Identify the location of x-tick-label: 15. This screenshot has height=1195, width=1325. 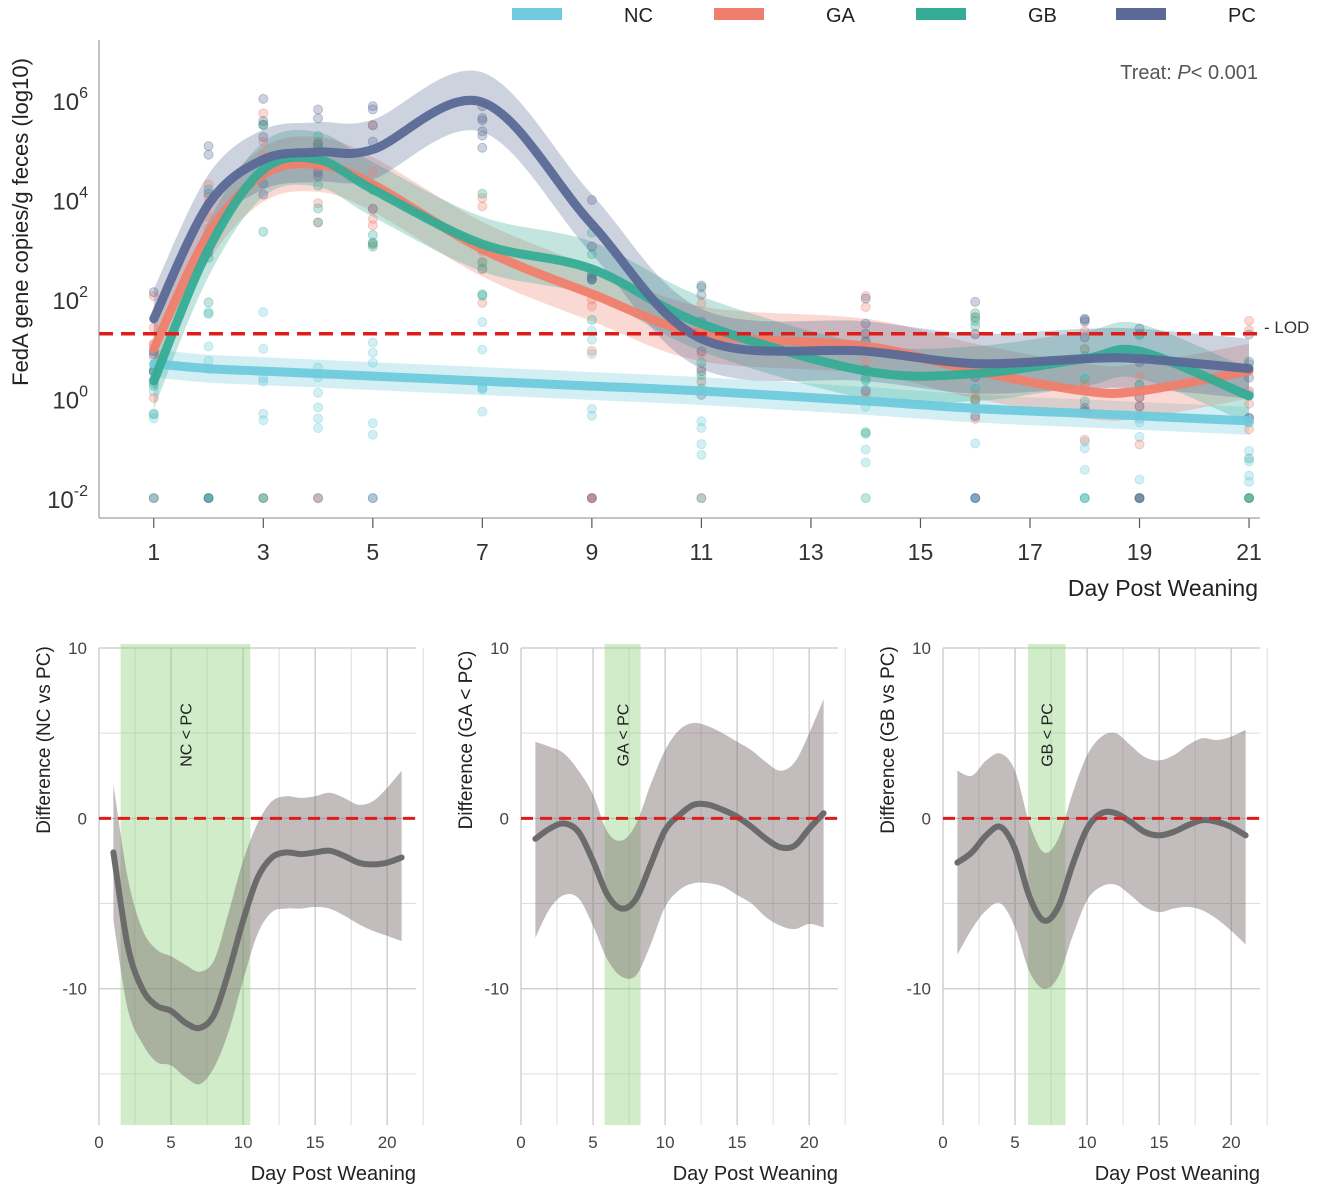
(737, 1142).